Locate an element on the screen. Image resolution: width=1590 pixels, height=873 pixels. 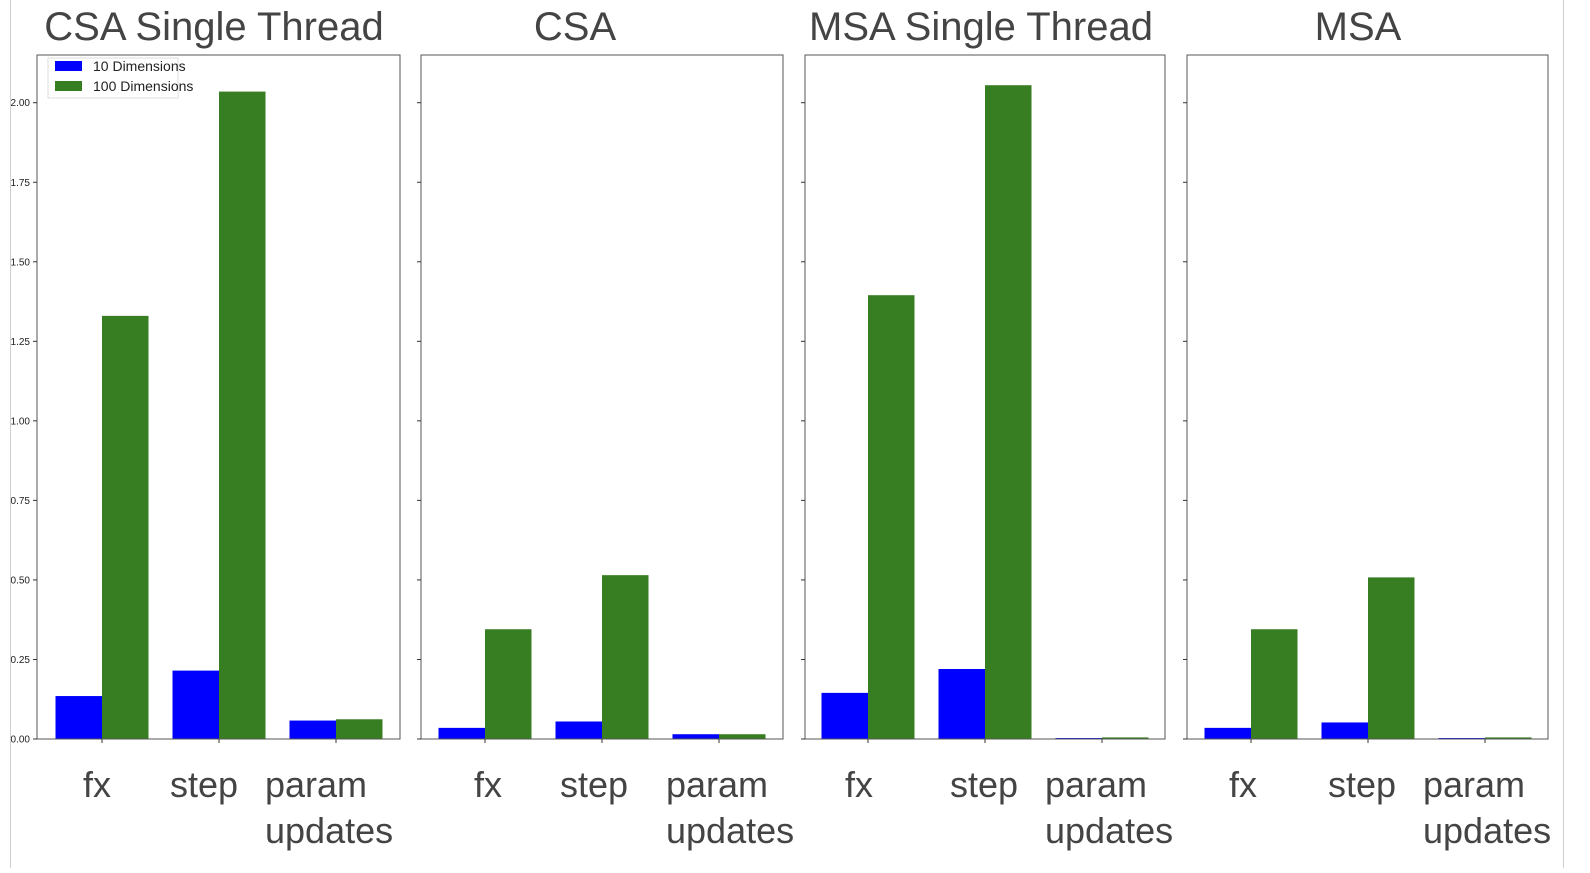
panel-title: MSA Single Thread is located at coordinates (981, 27).